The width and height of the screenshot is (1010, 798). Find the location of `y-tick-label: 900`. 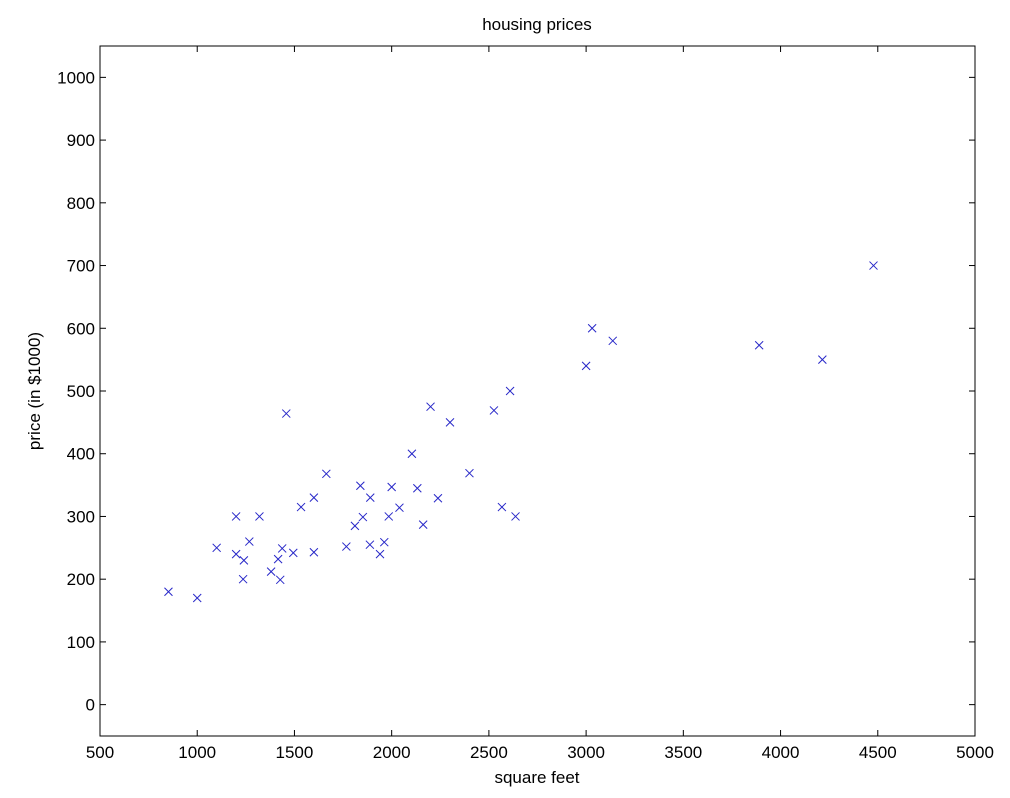

y-tick-label: 900 is located at coordinates (81, 140).